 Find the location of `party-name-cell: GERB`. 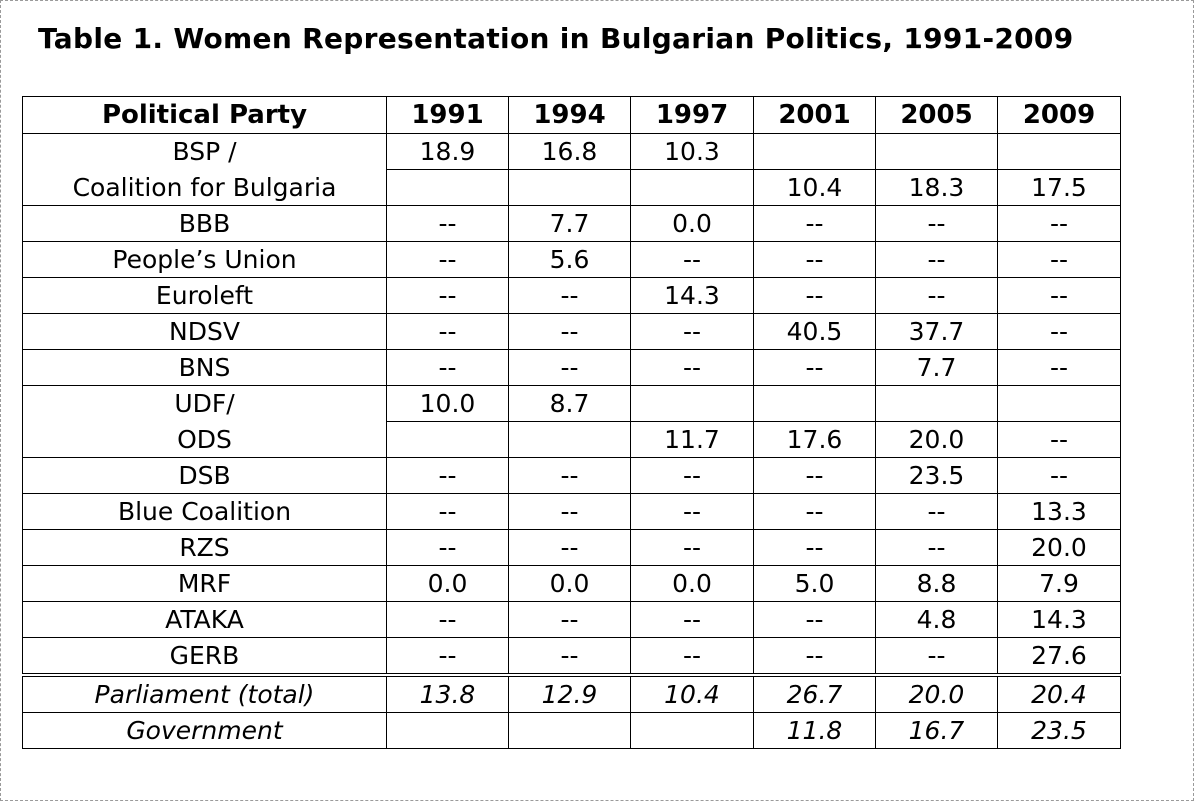

party-name-cell: GERB is located at coordinates (204, 656).